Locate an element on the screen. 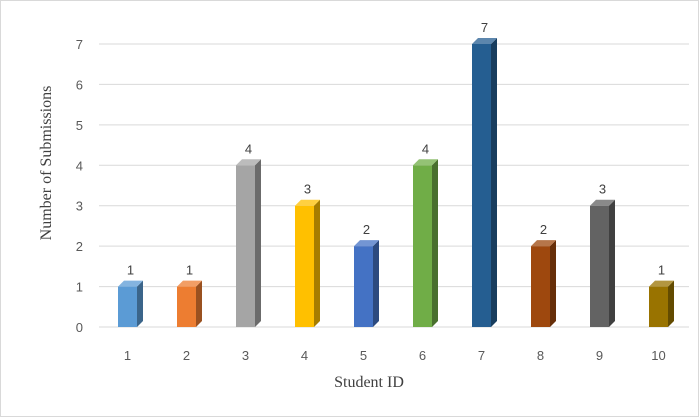  x-tick-label: 2 is located at coordinates (186, 355).